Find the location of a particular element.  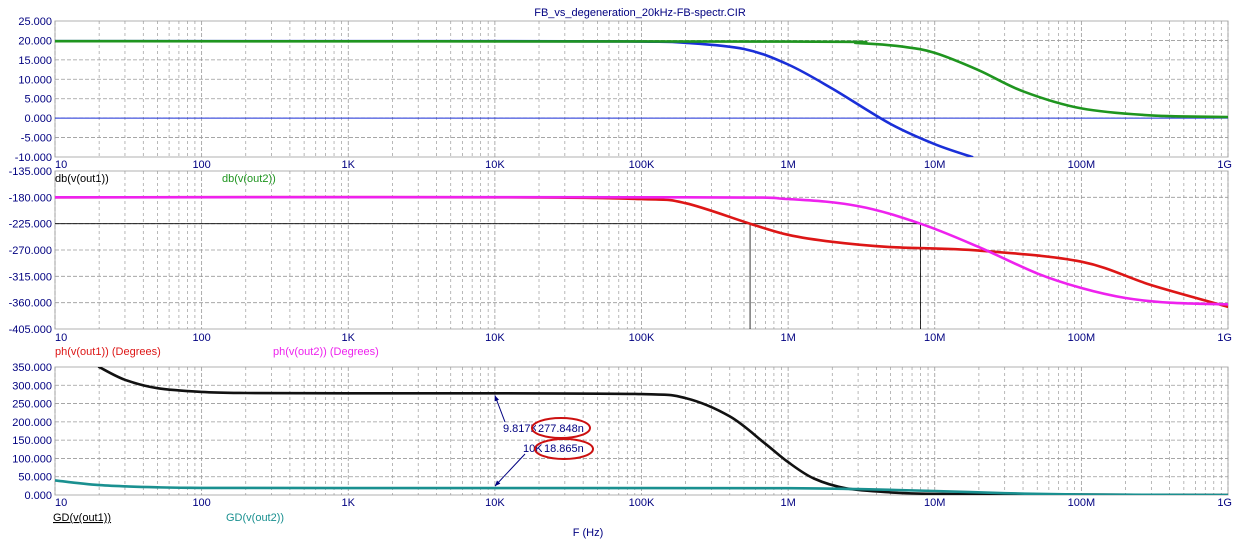

y-tick-label: -270.000 is located at coordinates (30, 251).